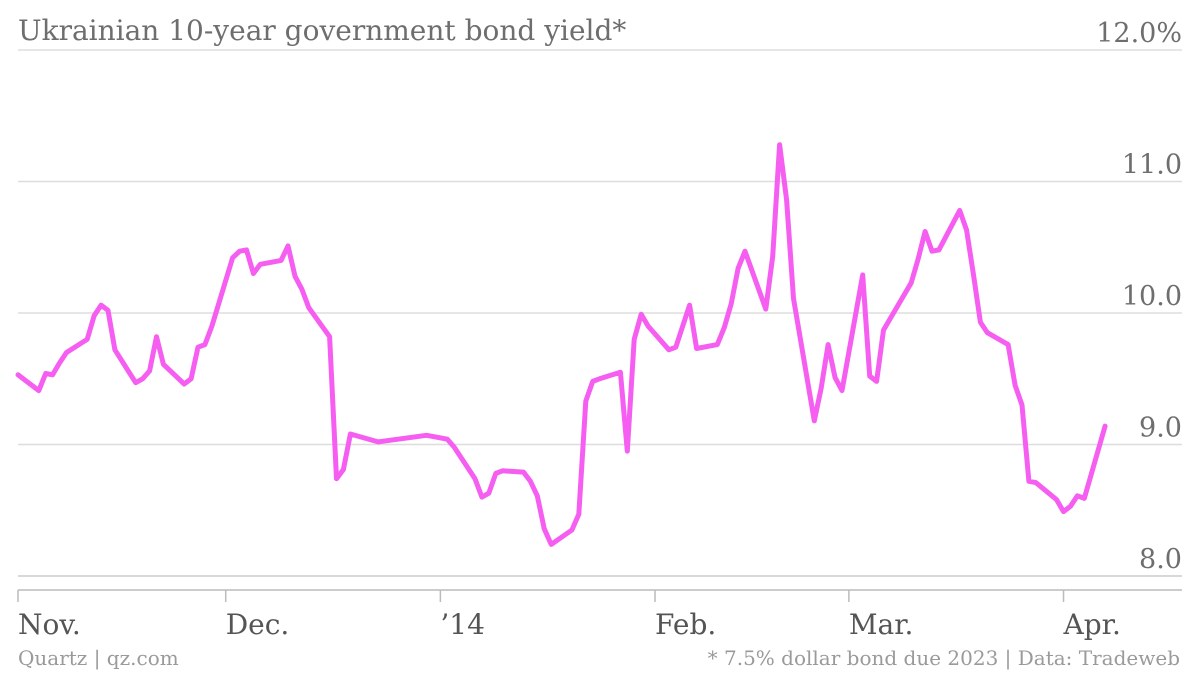  Describe the element at coordinates (1139, 33) in the screenshot. I see `y-tick-label: 12.0%` at that location.